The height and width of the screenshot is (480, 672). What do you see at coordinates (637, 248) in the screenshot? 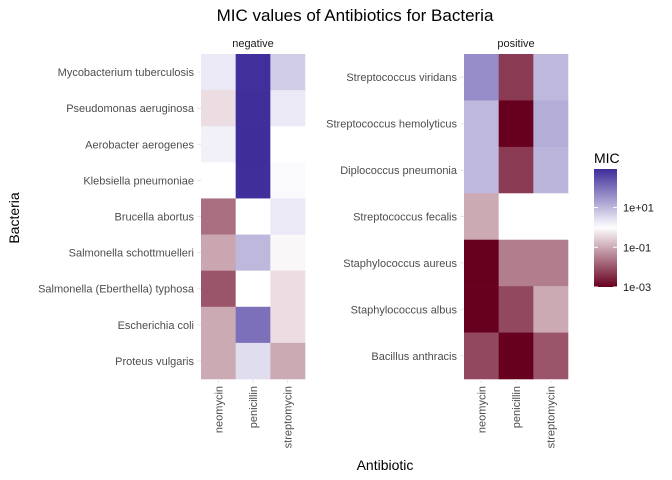
I see `legend-tick-label: 1e-01` at bounding box center [637, 248].